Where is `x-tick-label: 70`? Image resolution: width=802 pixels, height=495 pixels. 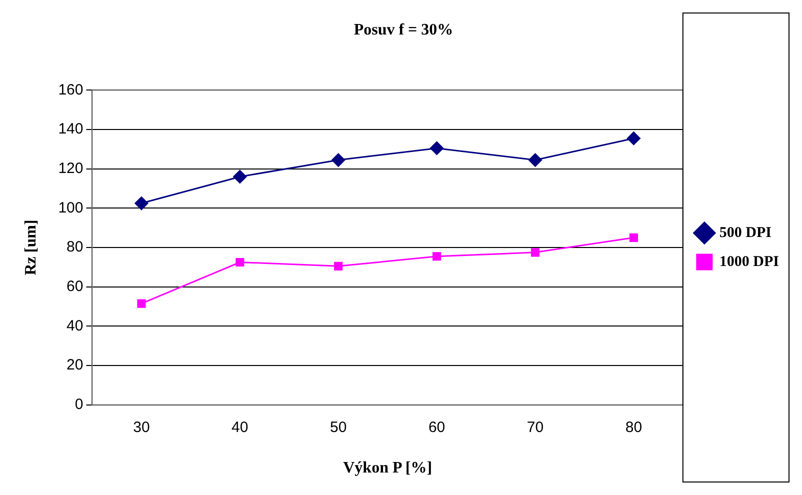 x-tick-label: 70 is located at coordinates (535, 427).